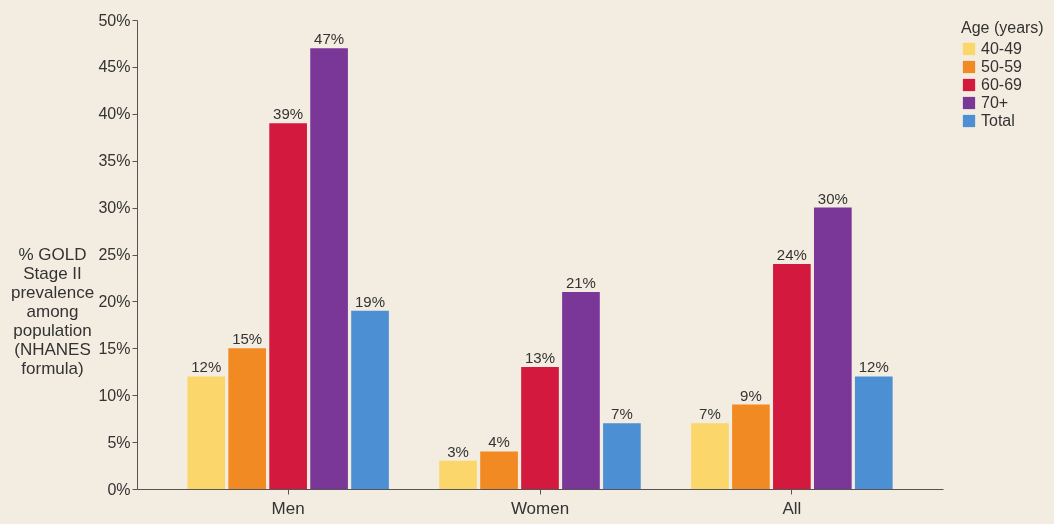  Describe the element at coordinates (114, 114) in the screenshot. I see `y-tick-label: 40%` at that location.